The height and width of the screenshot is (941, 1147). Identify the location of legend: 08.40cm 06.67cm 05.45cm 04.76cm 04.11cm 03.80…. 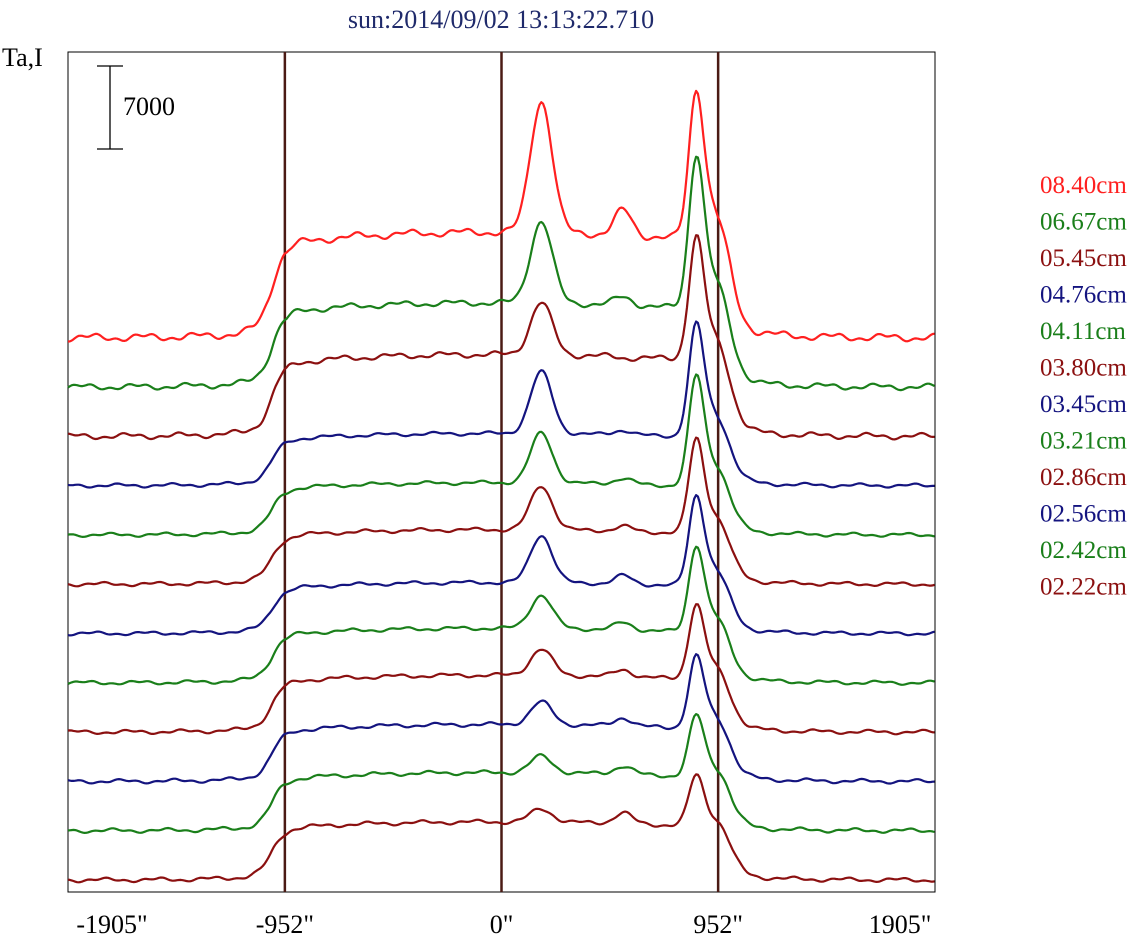
(1083, 386).